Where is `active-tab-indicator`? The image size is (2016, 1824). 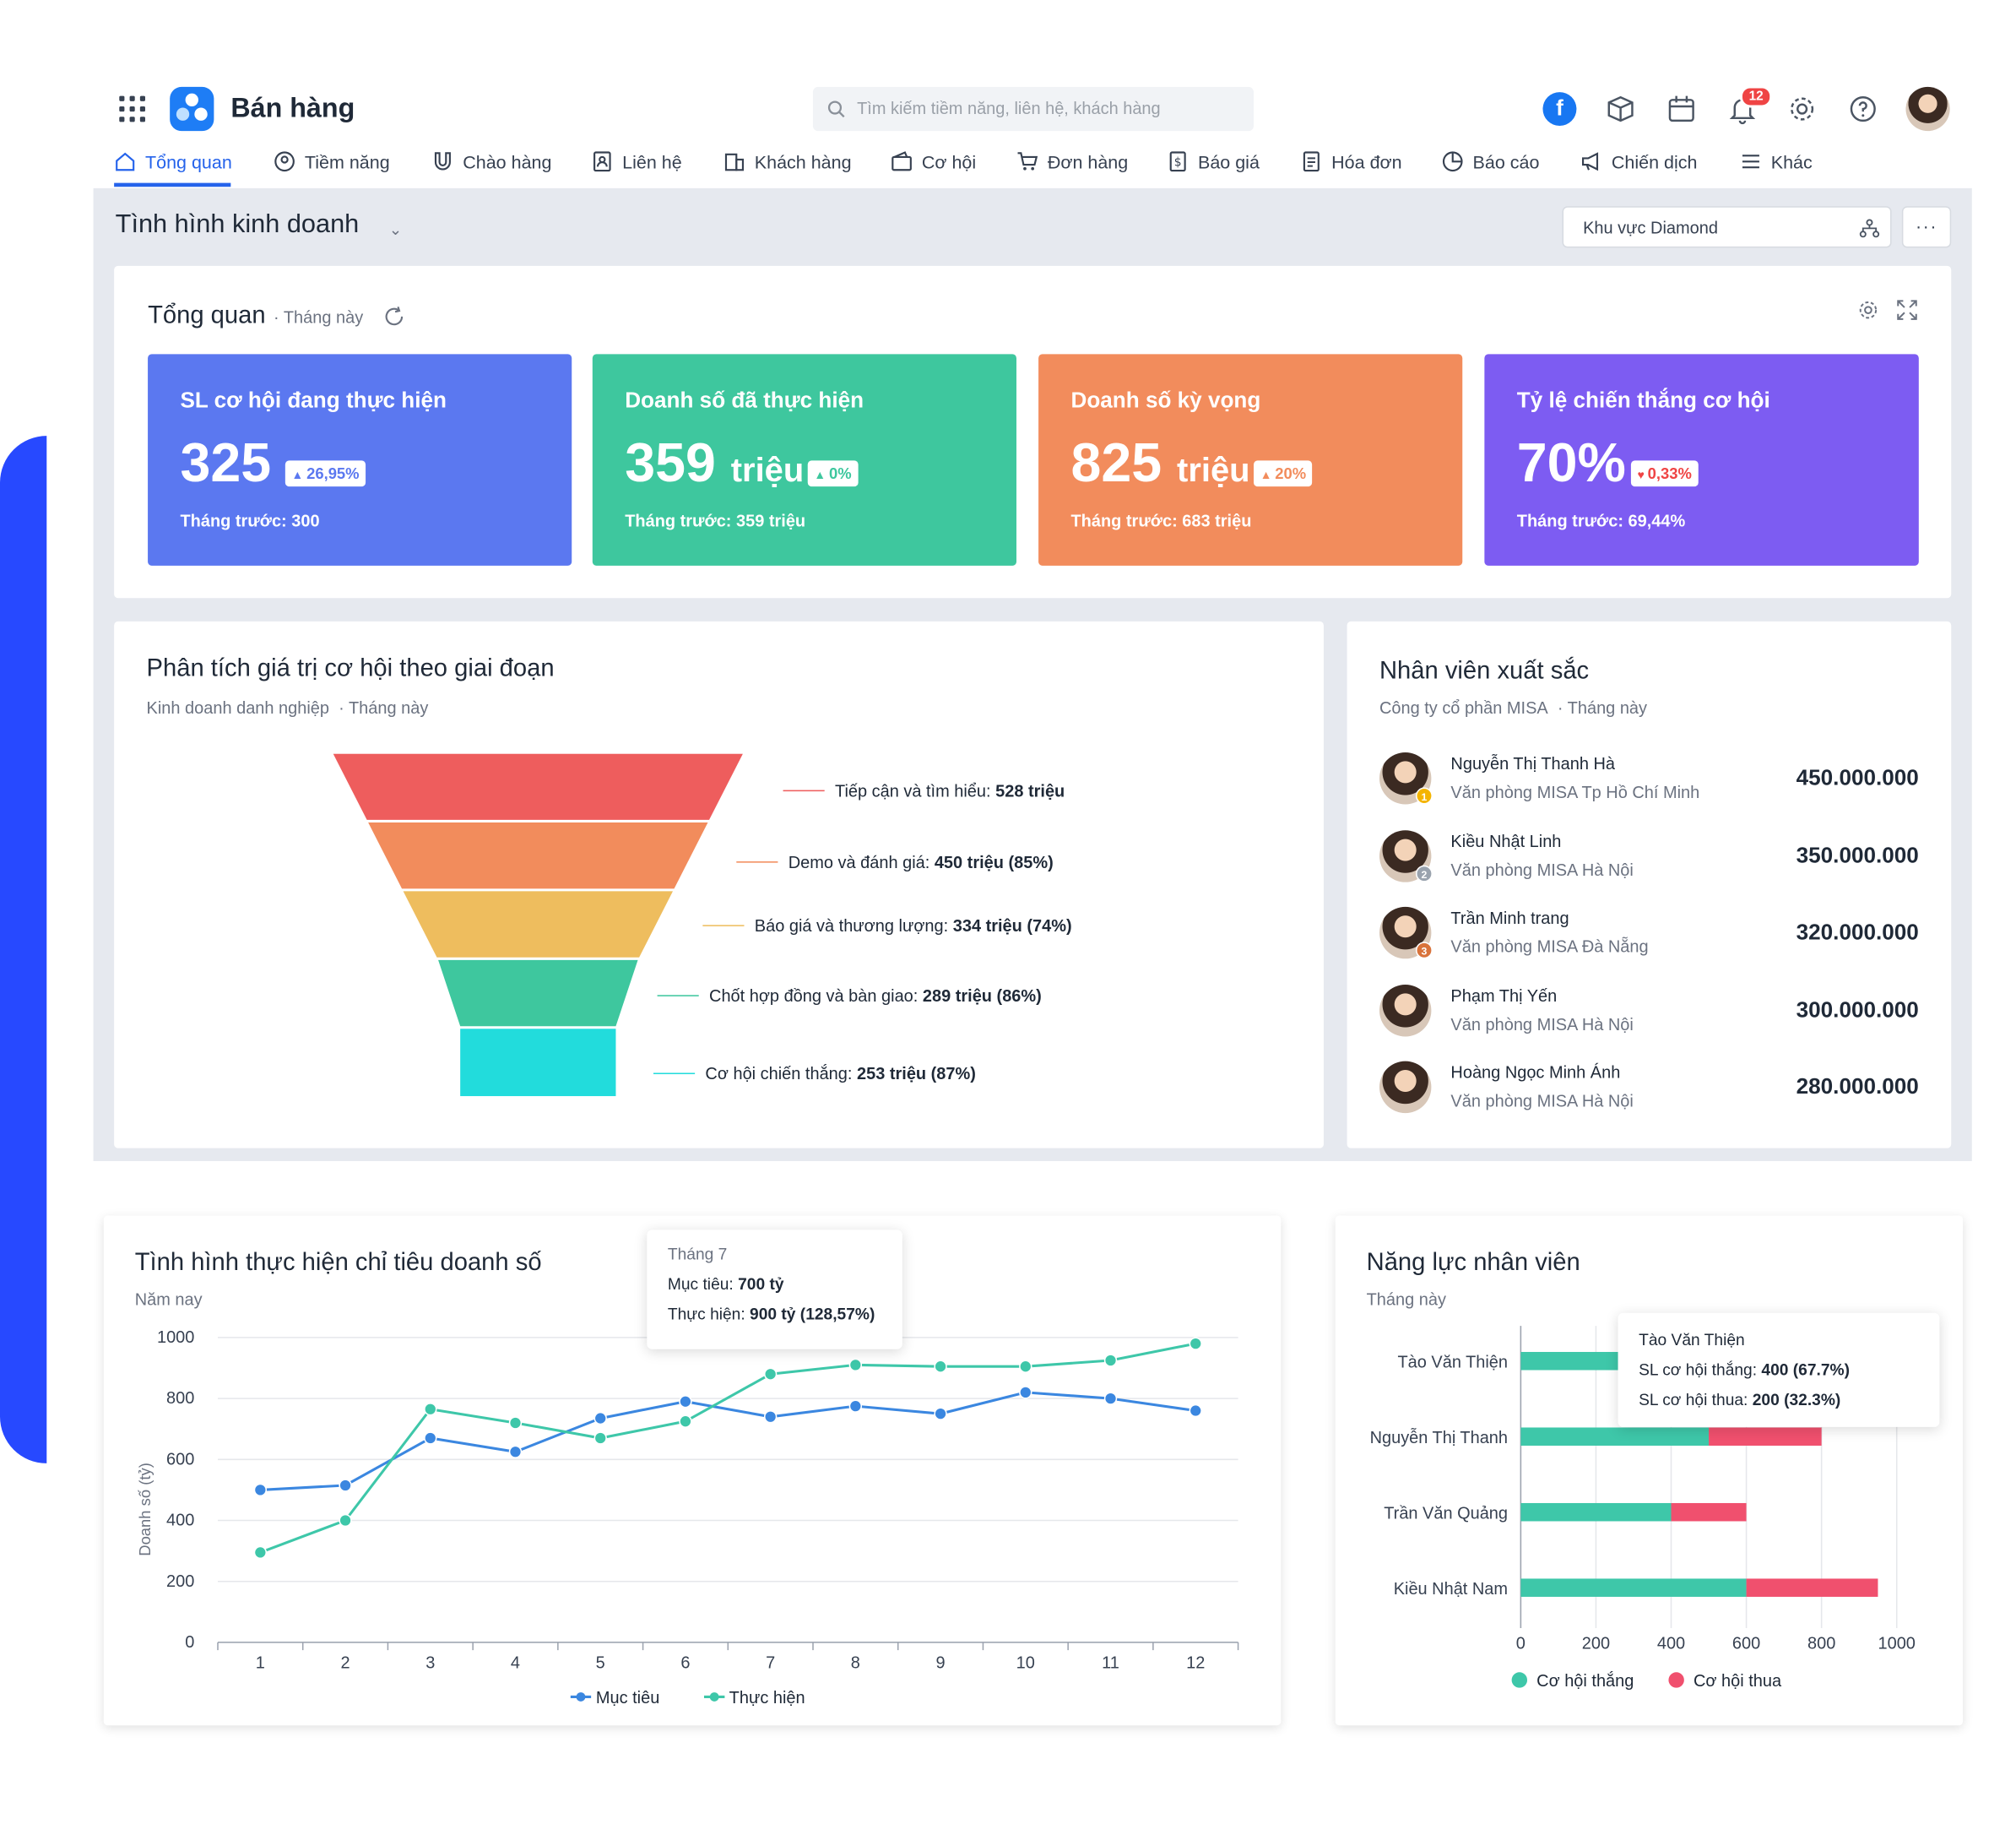
active-tab-indicator is located at coordinates (172, 184).